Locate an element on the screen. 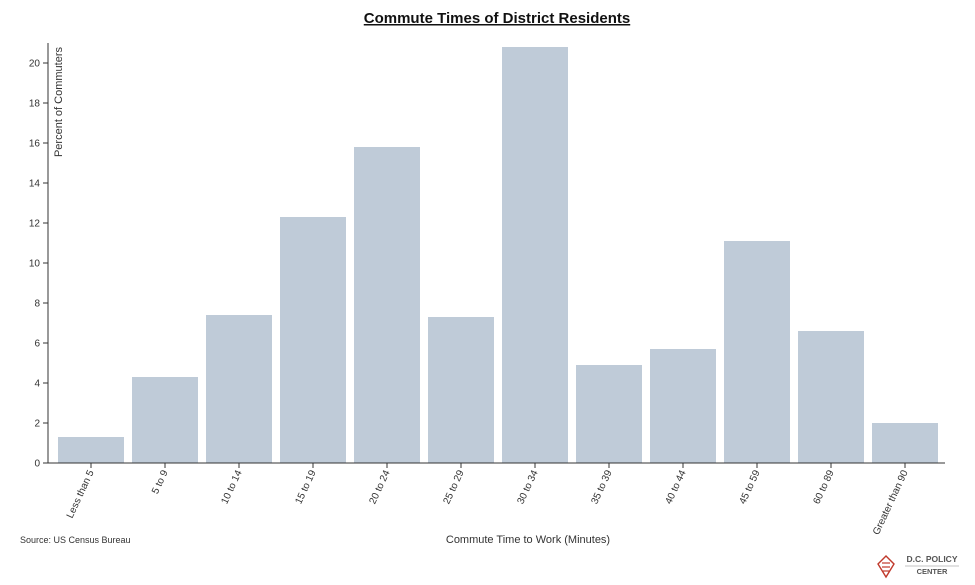 The width and height of the screenshot is (975, 585). x-tick-label: 60 to 89 is located at coordinates (823, 487).